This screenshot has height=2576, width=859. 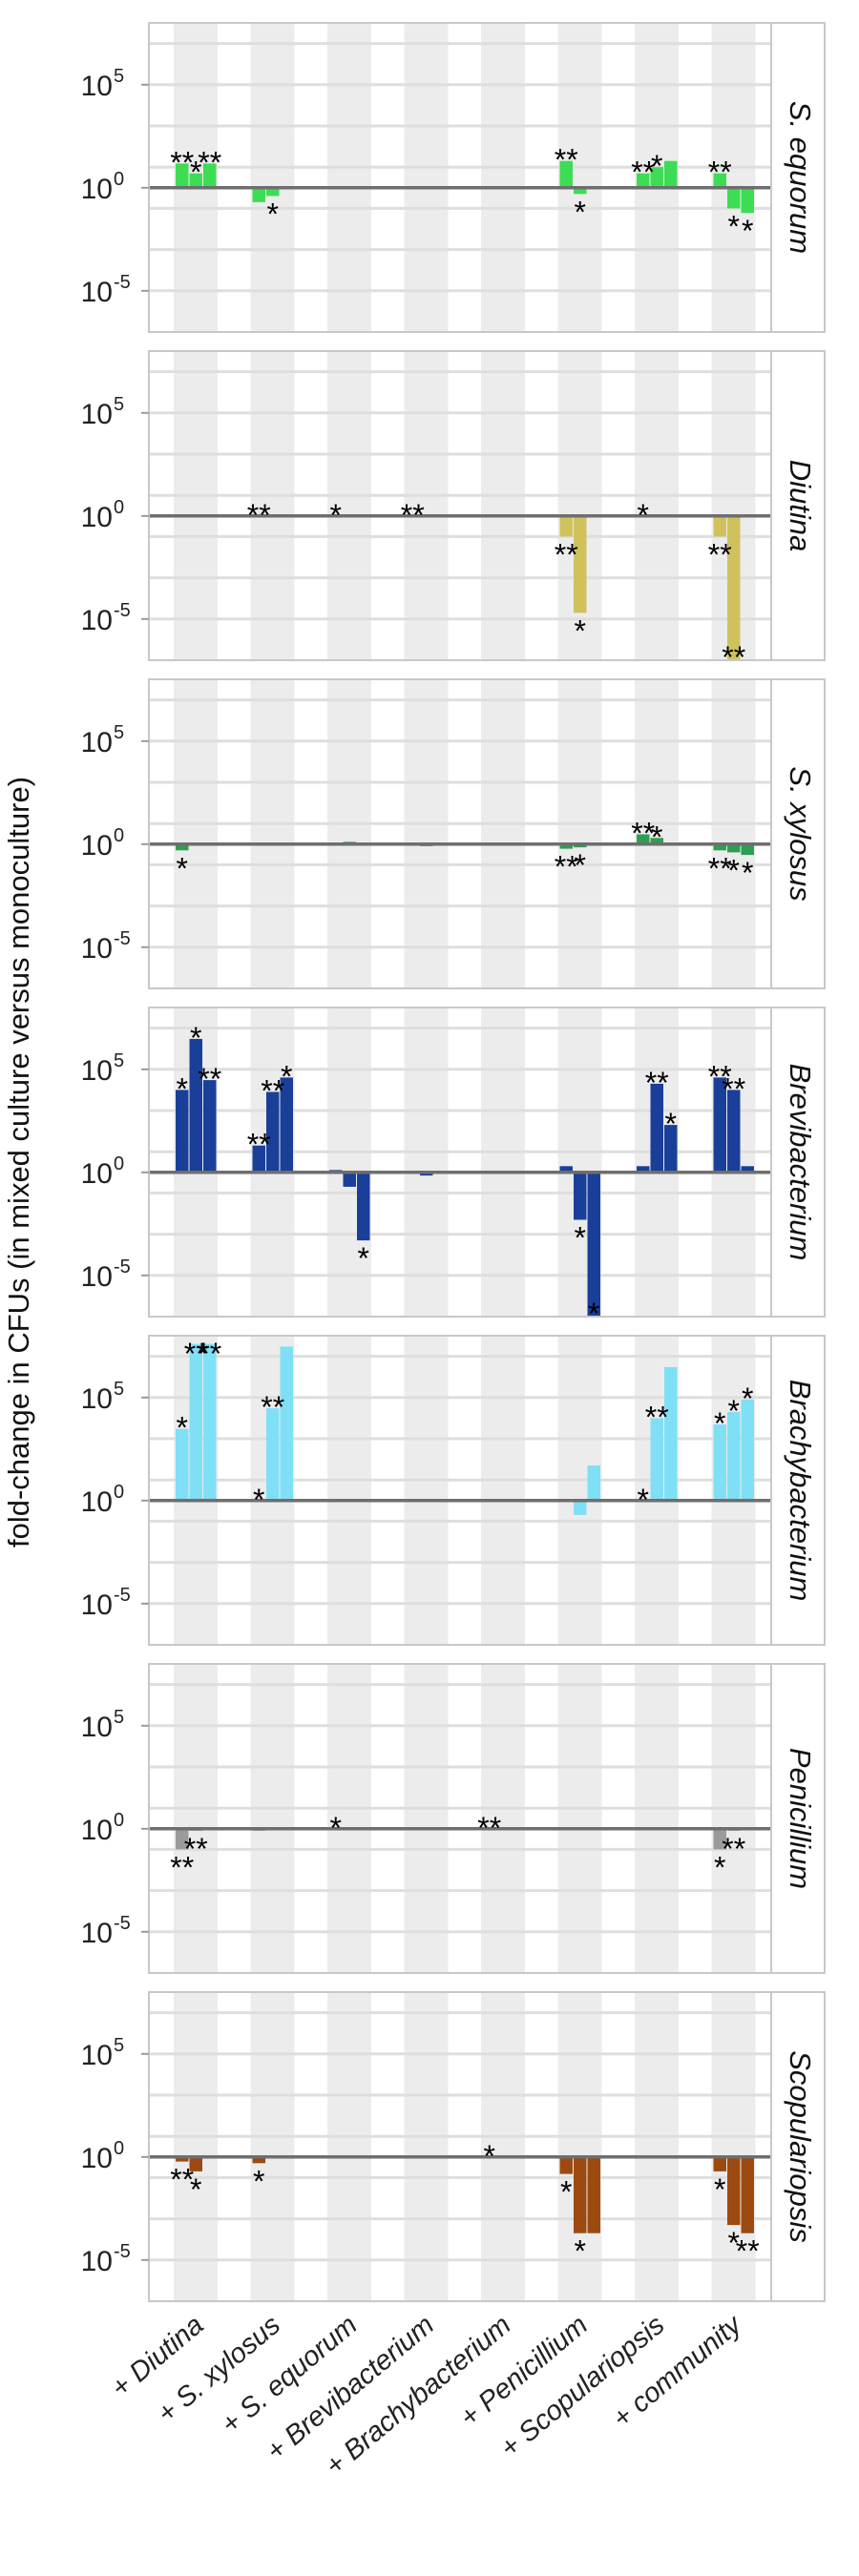 What do you see at coordinates (800, 1162) in the screenshot?
I see `facet-label: Brevibacterium` at bounding box center [800, 1162].